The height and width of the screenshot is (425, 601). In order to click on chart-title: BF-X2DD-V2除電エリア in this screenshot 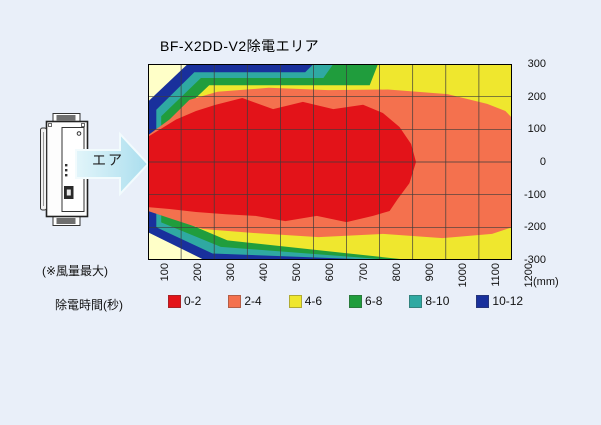, I will do `click(240, 46)`.